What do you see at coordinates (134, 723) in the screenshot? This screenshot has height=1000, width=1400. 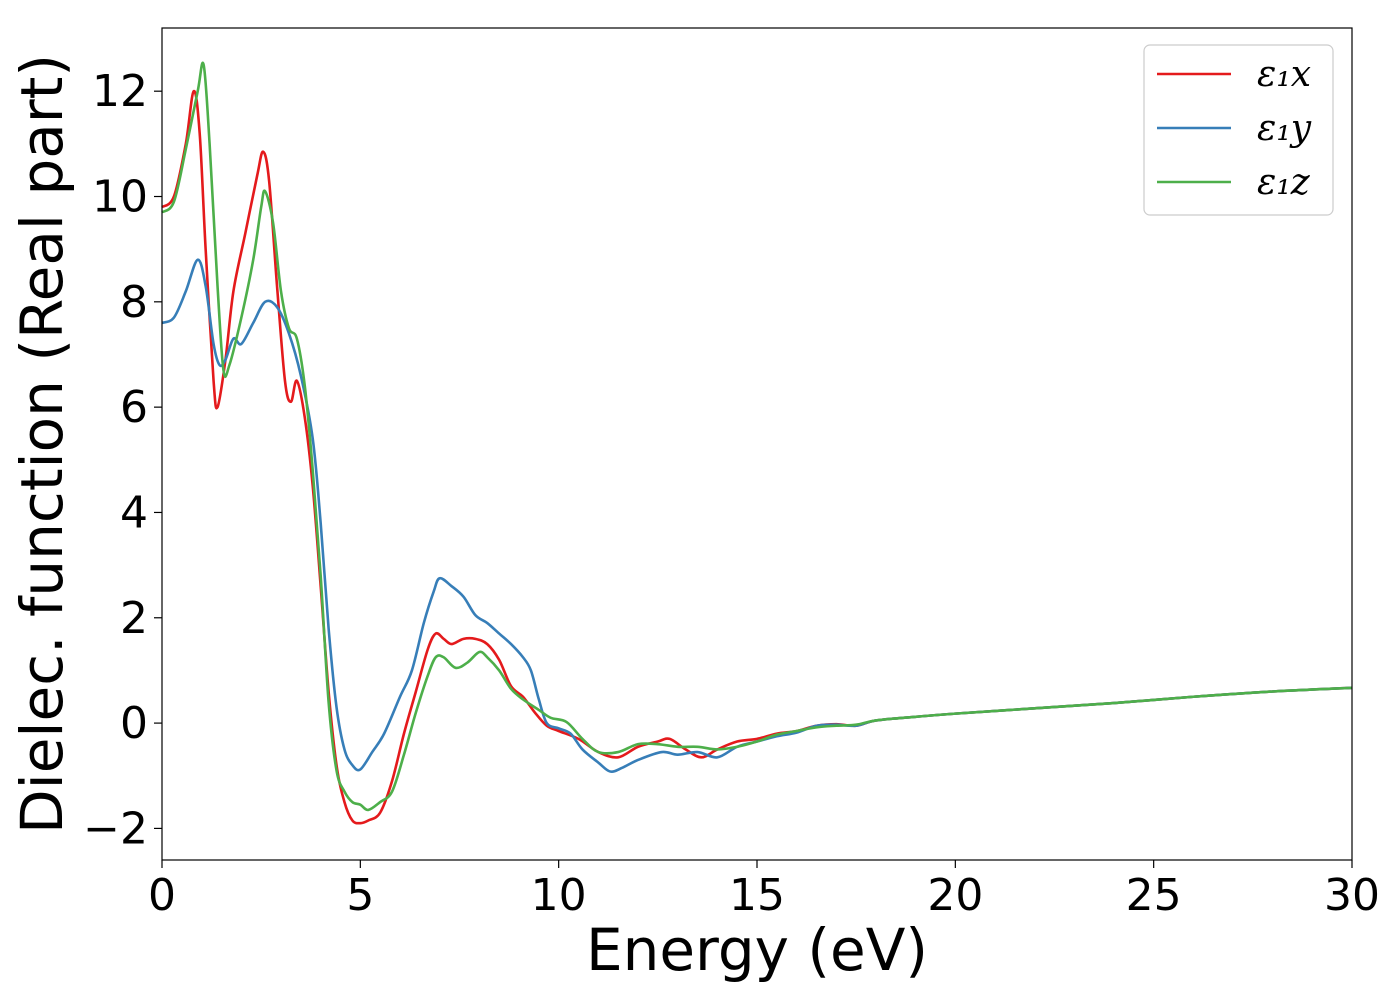 I see `y-tick-label: 0` at bounding box center [134, 723].